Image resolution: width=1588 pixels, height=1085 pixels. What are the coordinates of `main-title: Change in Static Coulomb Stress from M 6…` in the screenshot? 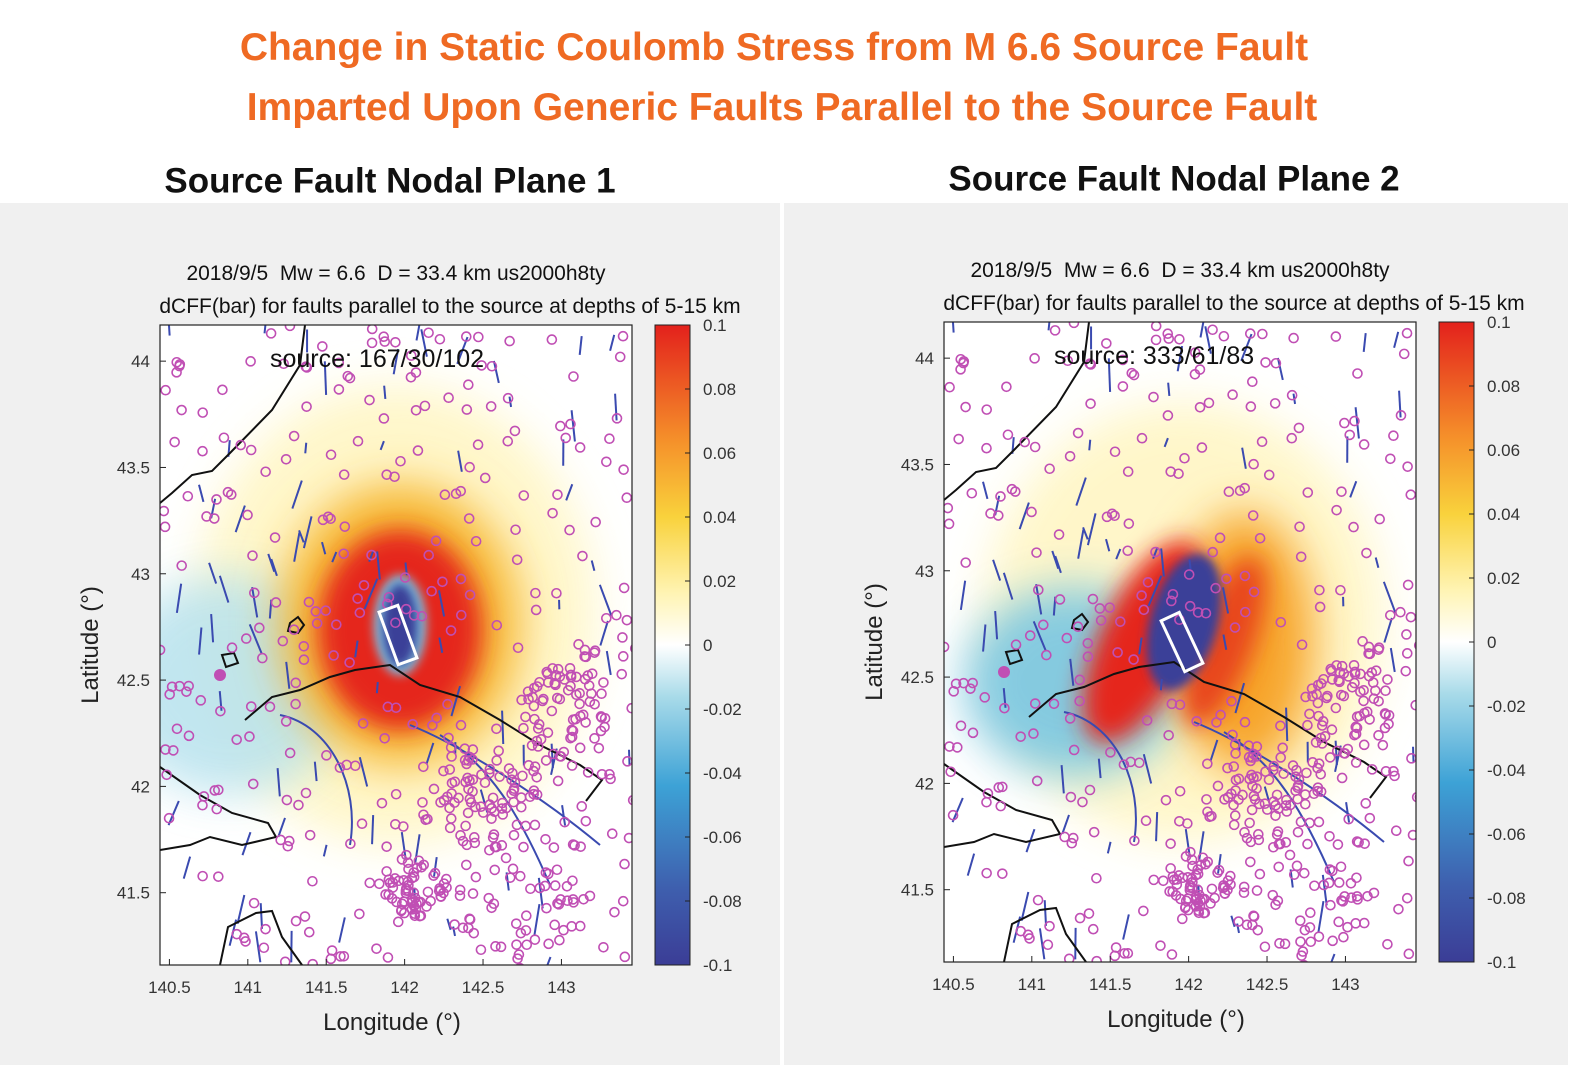 It's located at (774, 47).